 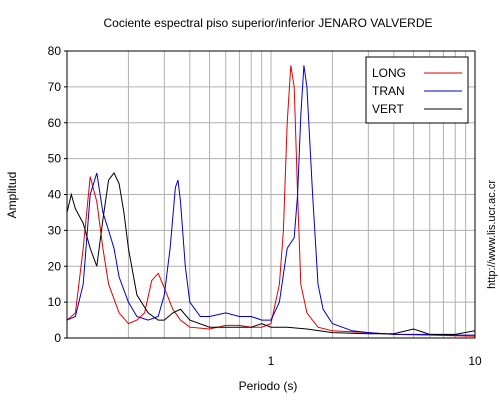 I want to click on y-tick-label-8: 80, so click(x=55, y=51).